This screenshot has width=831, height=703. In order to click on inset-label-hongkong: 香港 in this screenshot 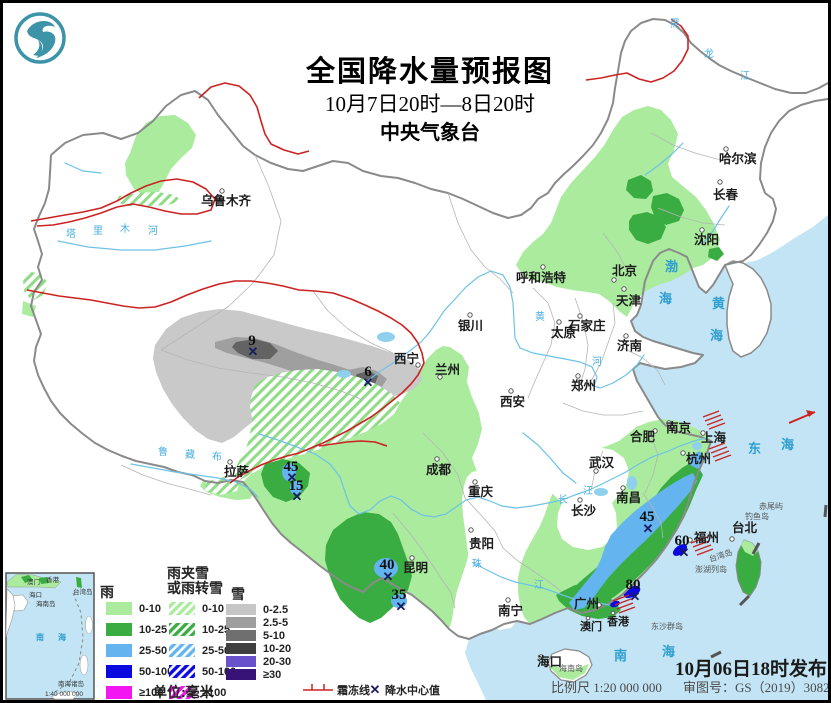, I will do `click(53, 579)`.